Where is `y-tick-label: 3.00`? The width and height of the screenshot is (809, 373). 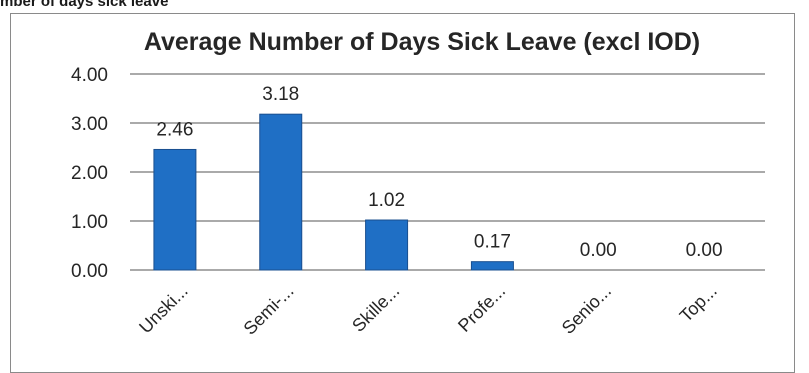 y-tick-label: 3.00 is located at coordinates (89, 124).